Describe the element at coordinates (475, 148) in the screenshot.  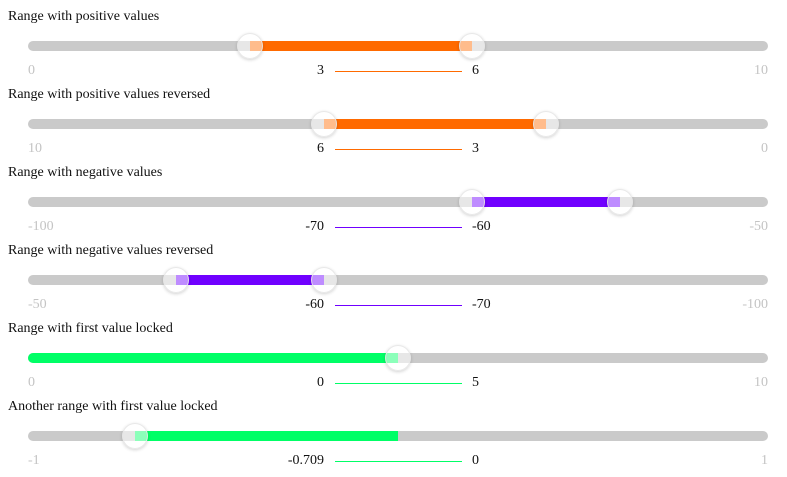
I see `value2-label: 3` at that location.